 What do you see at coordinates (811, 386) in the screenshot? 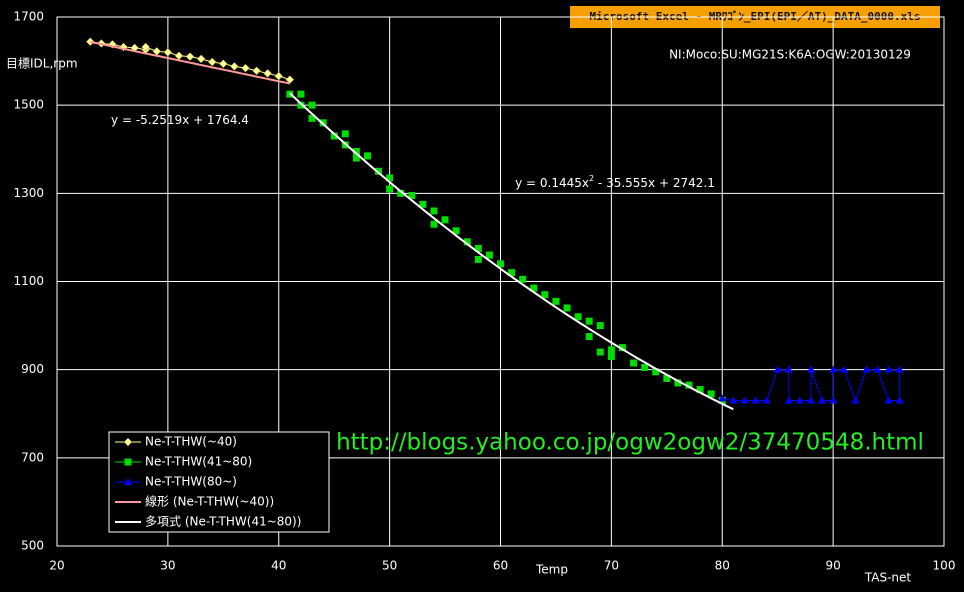
I see `series-line` at bounding box center [811, 386].